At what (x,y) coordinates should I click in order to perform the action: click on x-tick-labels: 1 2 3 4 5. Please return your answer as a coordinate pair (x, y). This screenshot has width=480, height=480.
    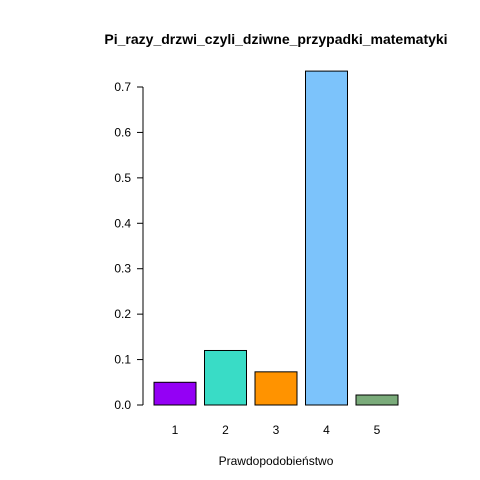
    Looking at the image, I should click on (276, 430).